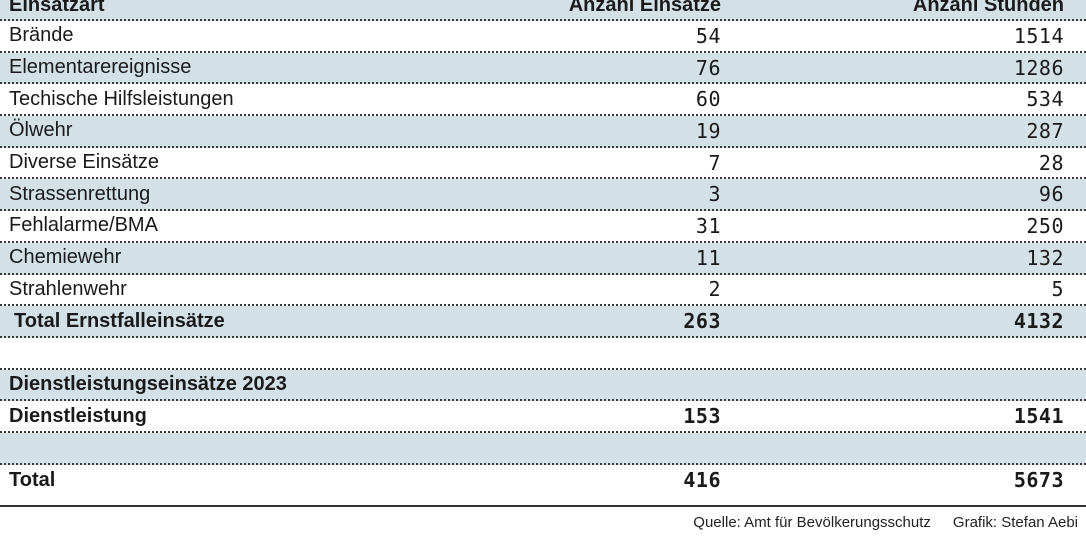 This screenshot has height=543, width=1086. Describe the element at coordinates (543, 290) in the screenshot. I see `table-row: Strahlenwehr 2 5` at that location.